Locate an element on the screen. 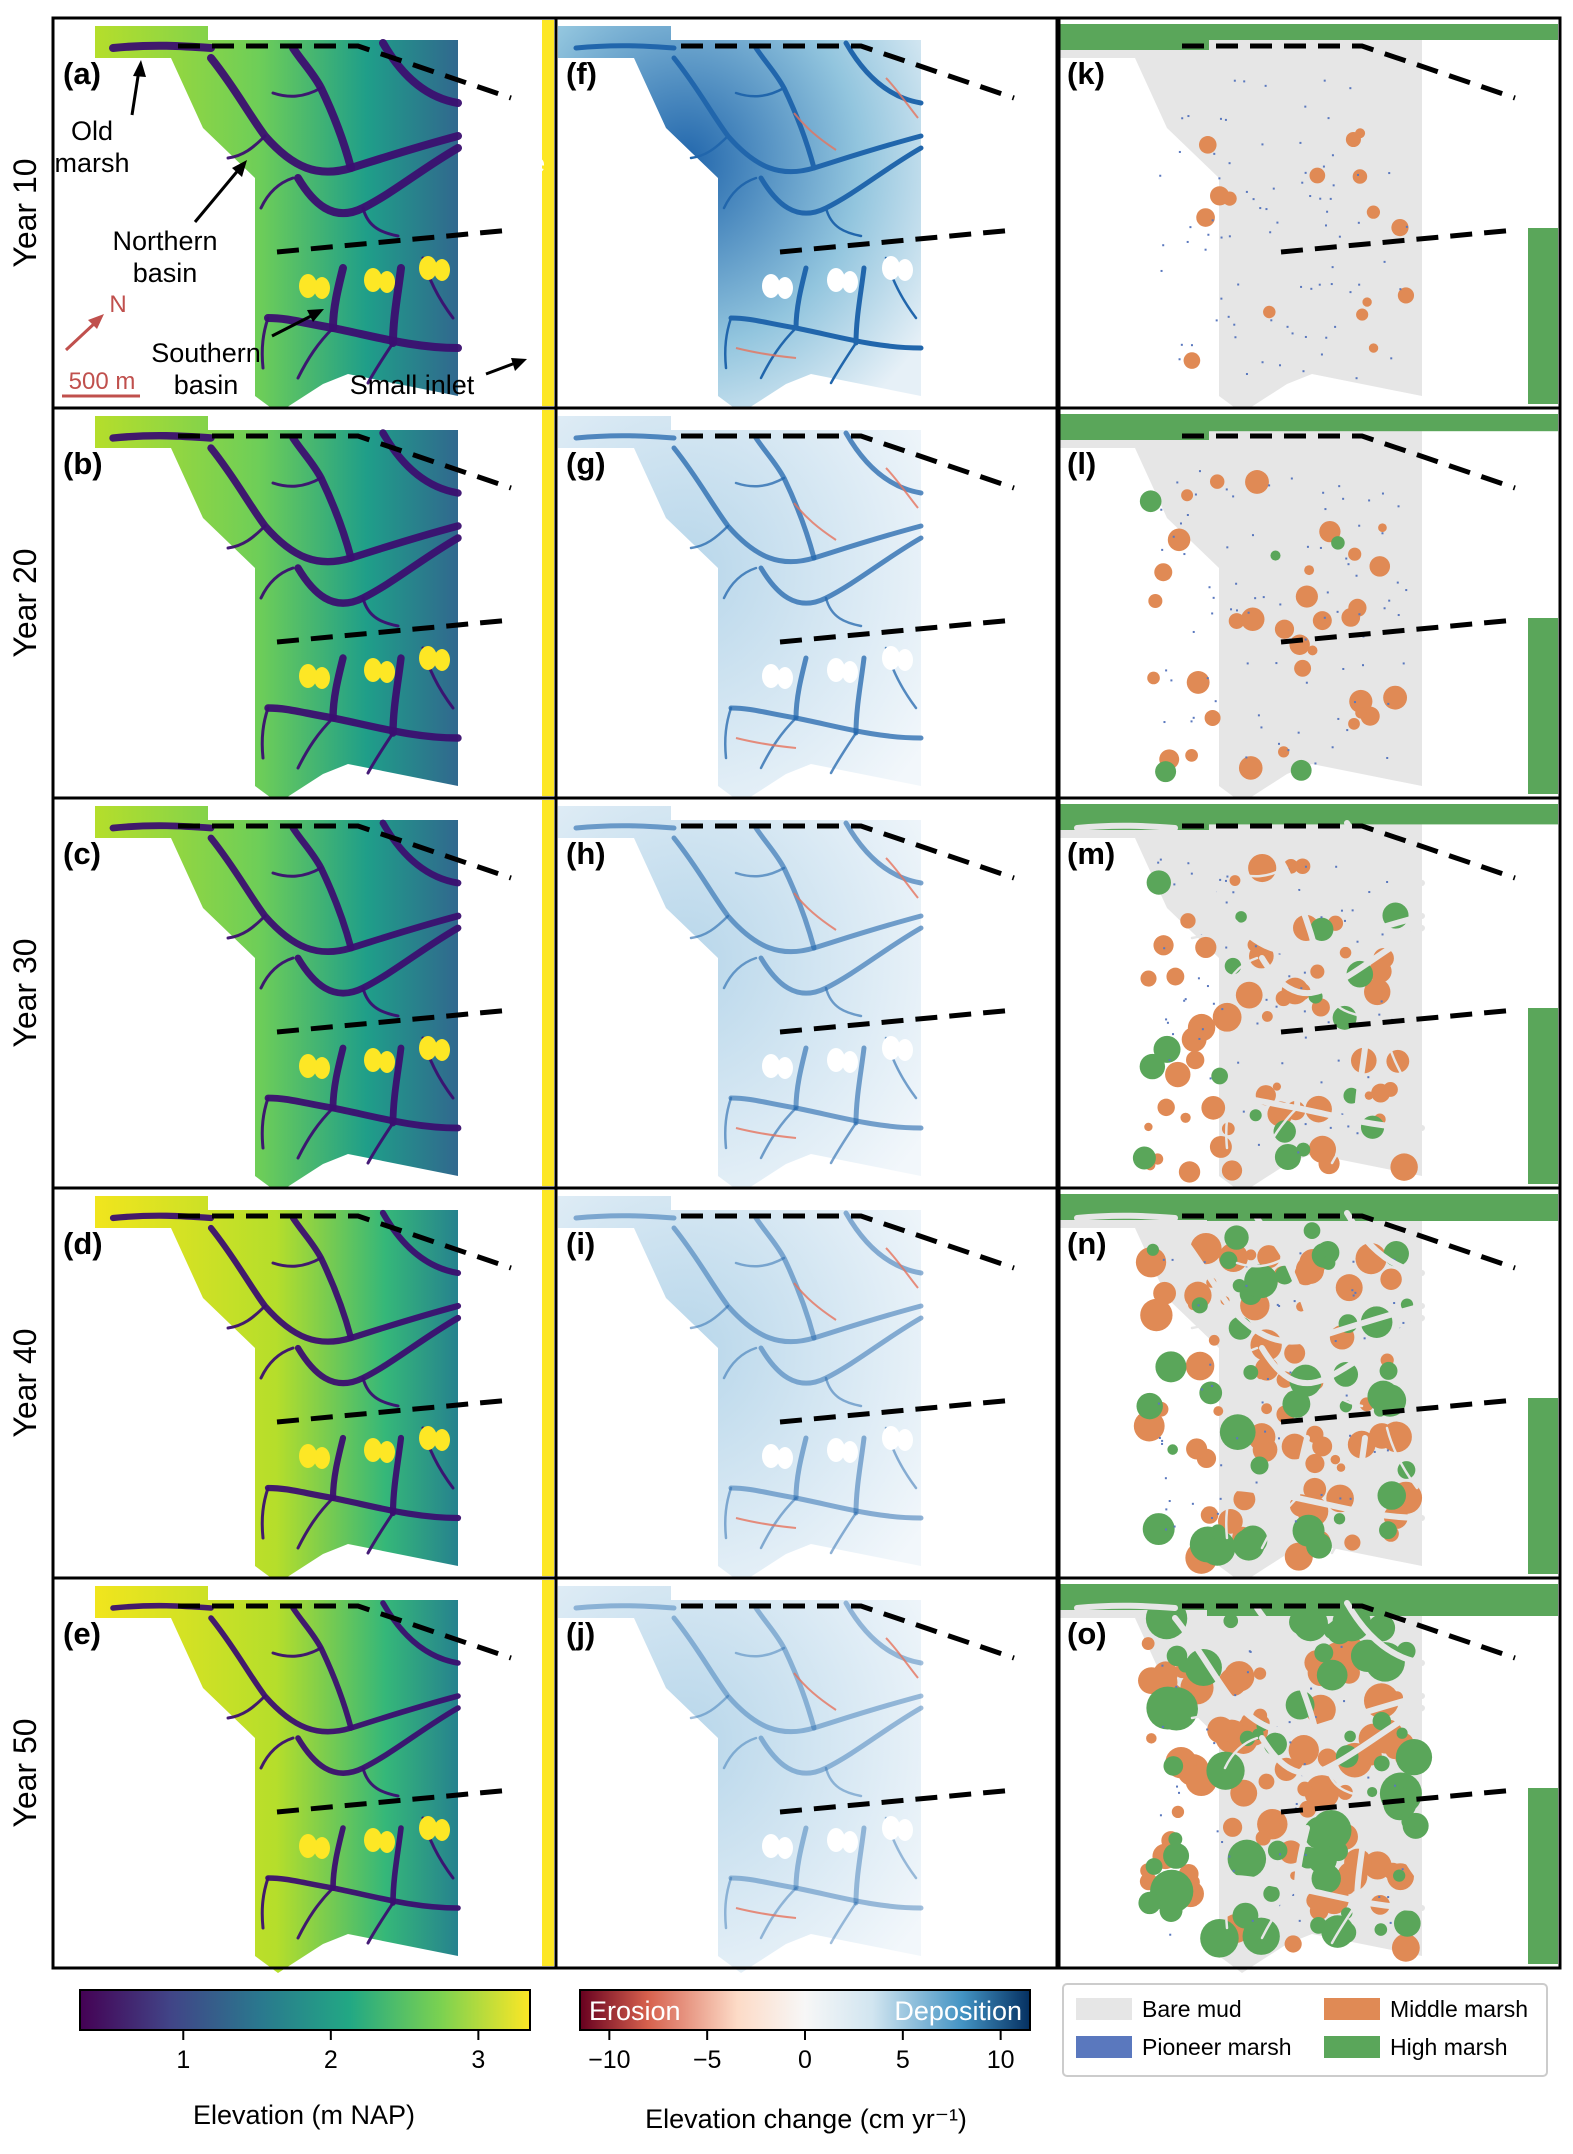 The width and height of the screenshot is (1573, 2154). annot-southern-basin-1: Southern is located at coordinates (206, 353).